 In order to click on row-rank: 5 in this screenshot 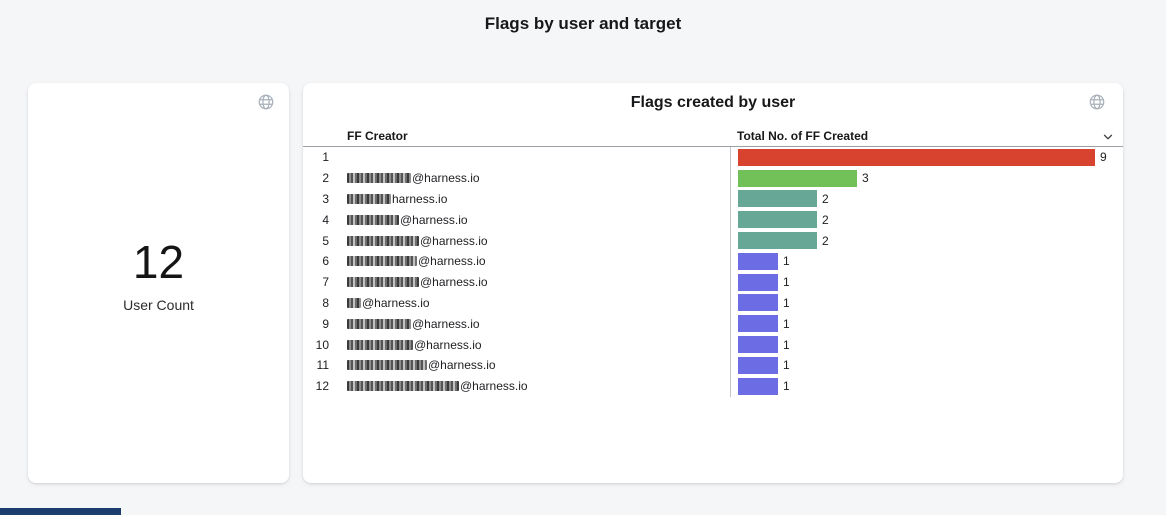, I will do `click(325, 240)`.